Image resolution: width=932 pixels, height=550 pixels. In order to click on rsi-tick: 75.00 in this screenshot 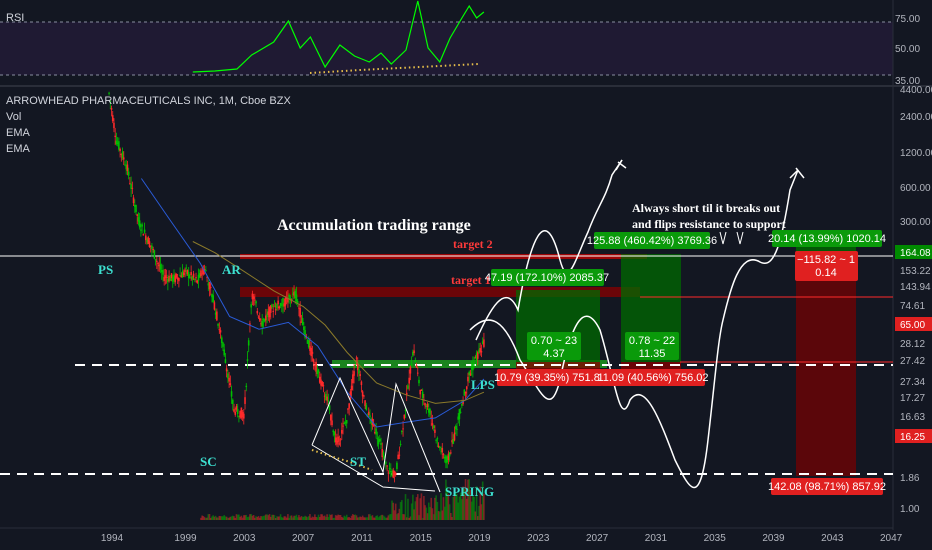, I will do `click(907, 19)`.